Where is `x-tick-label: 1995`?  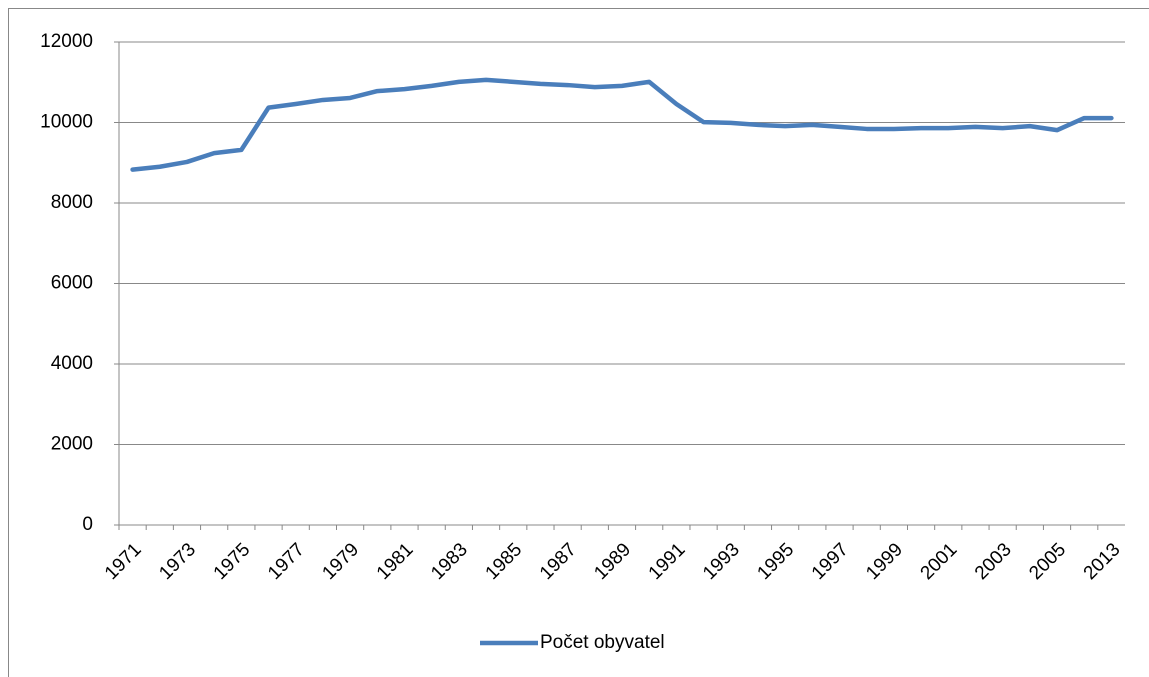
x-tick-label: 1995 is located at coordinates (775, 561).